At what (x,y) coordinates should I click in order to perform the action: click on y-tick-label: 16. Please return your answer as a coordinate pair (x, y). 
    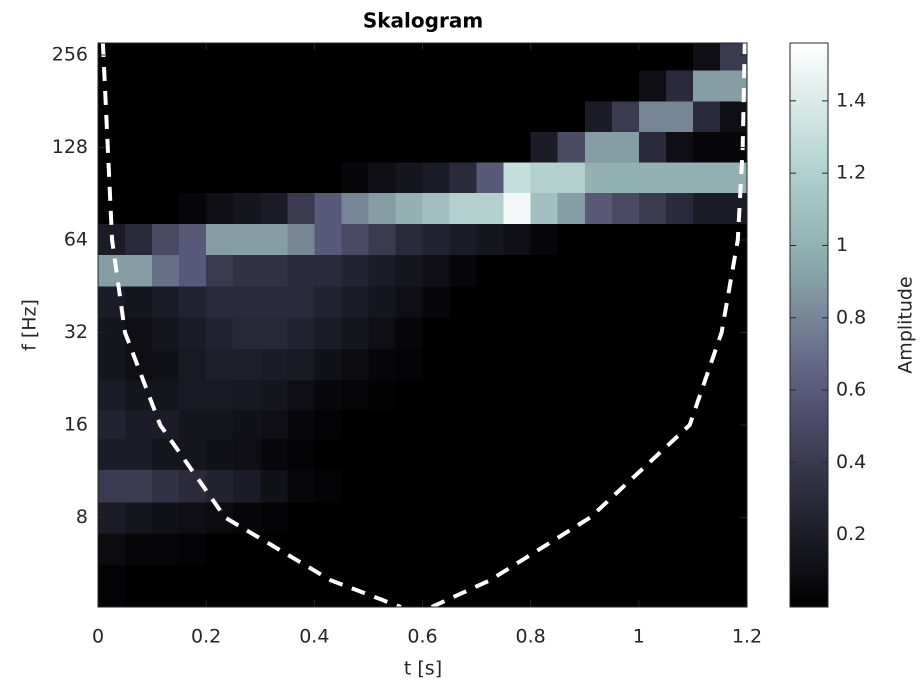
    Looking at the image, I should click on (76, 424).